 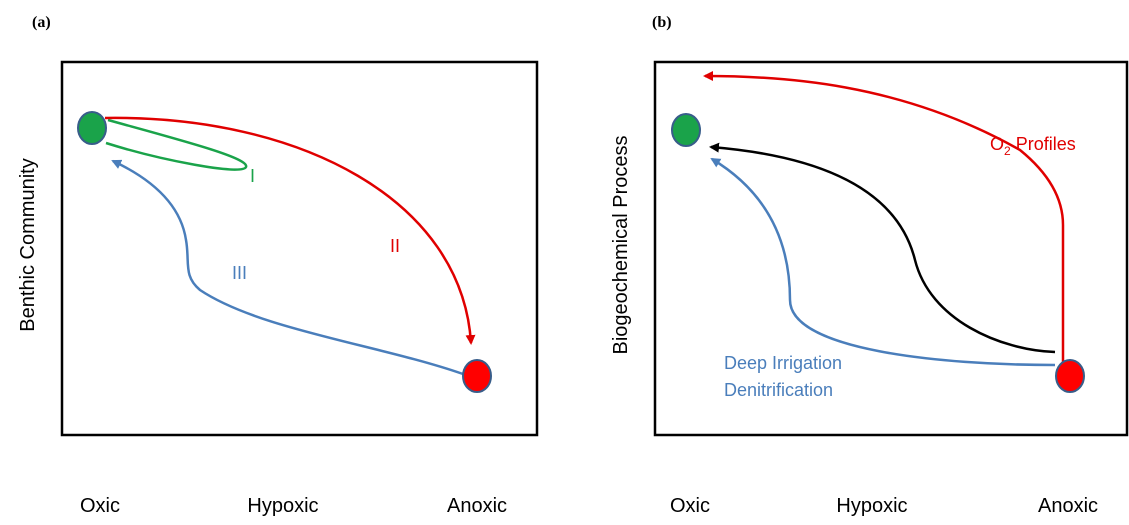 What do you see at coordinates (239, 273) in the screenshot?
I see `curve-label: III` at bounding box center [239, 273].